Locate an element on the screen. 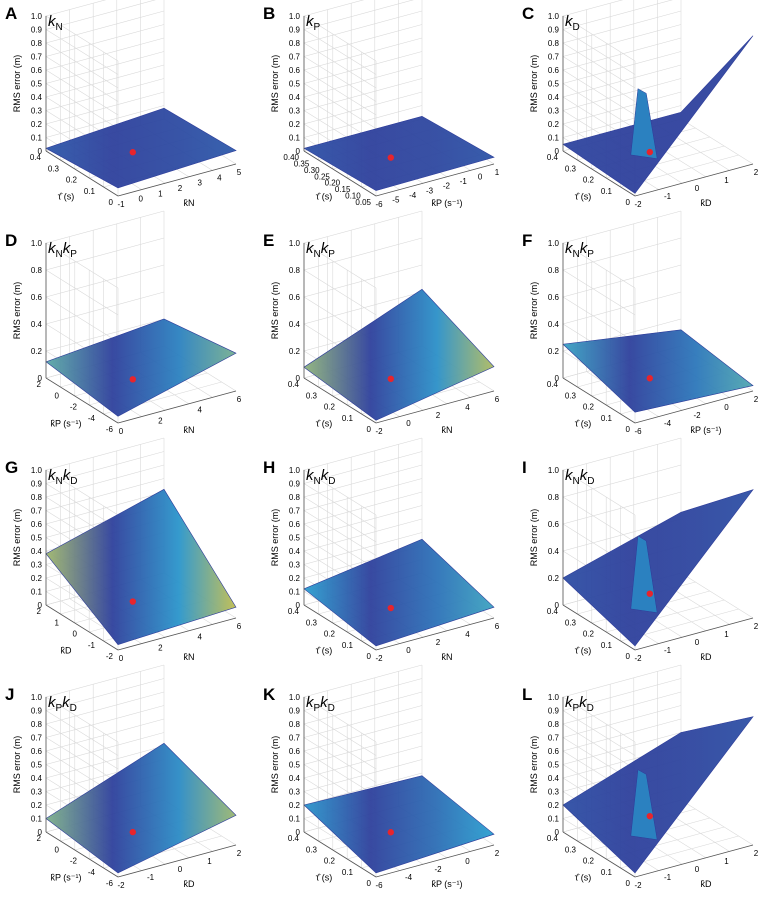 Image resolution: width=783 pixels, height=910 pixels. left-axis-label: τ̂ (s) is located at coordinates (583, 878).